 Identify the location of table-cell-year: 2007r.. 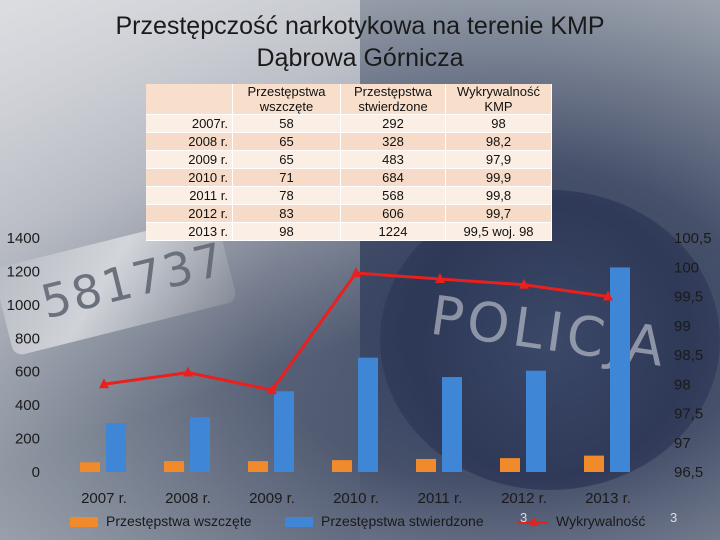
(189, 123).